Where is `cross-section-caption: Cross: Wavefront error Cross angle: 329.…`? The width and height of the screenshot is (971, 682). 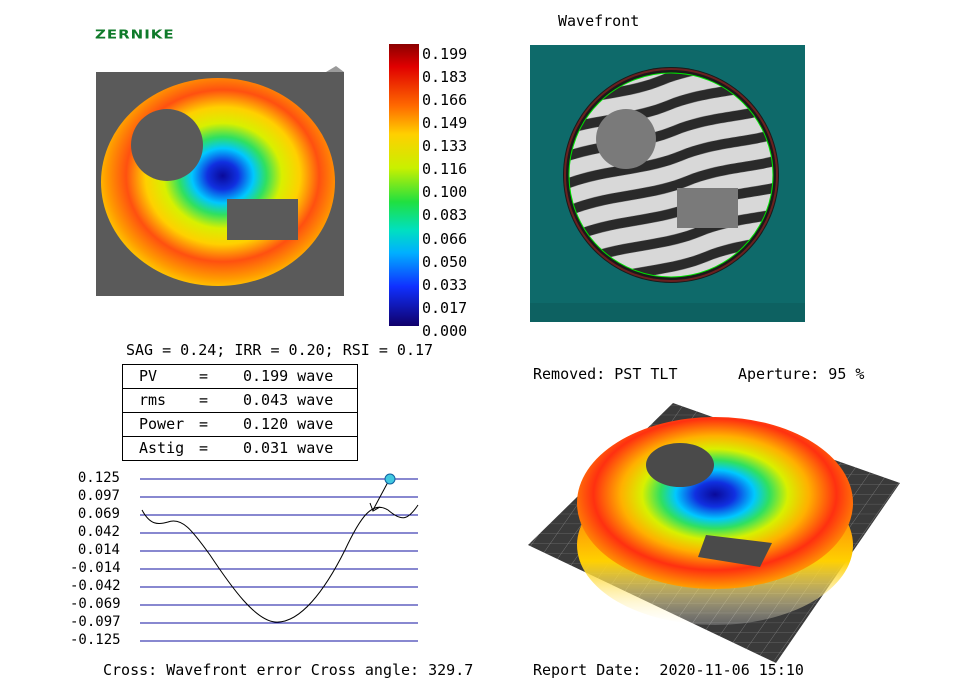
cross-section-caption: Cross: Wavefront error Cross angle: 329.… is located at coordinates (288, 670).